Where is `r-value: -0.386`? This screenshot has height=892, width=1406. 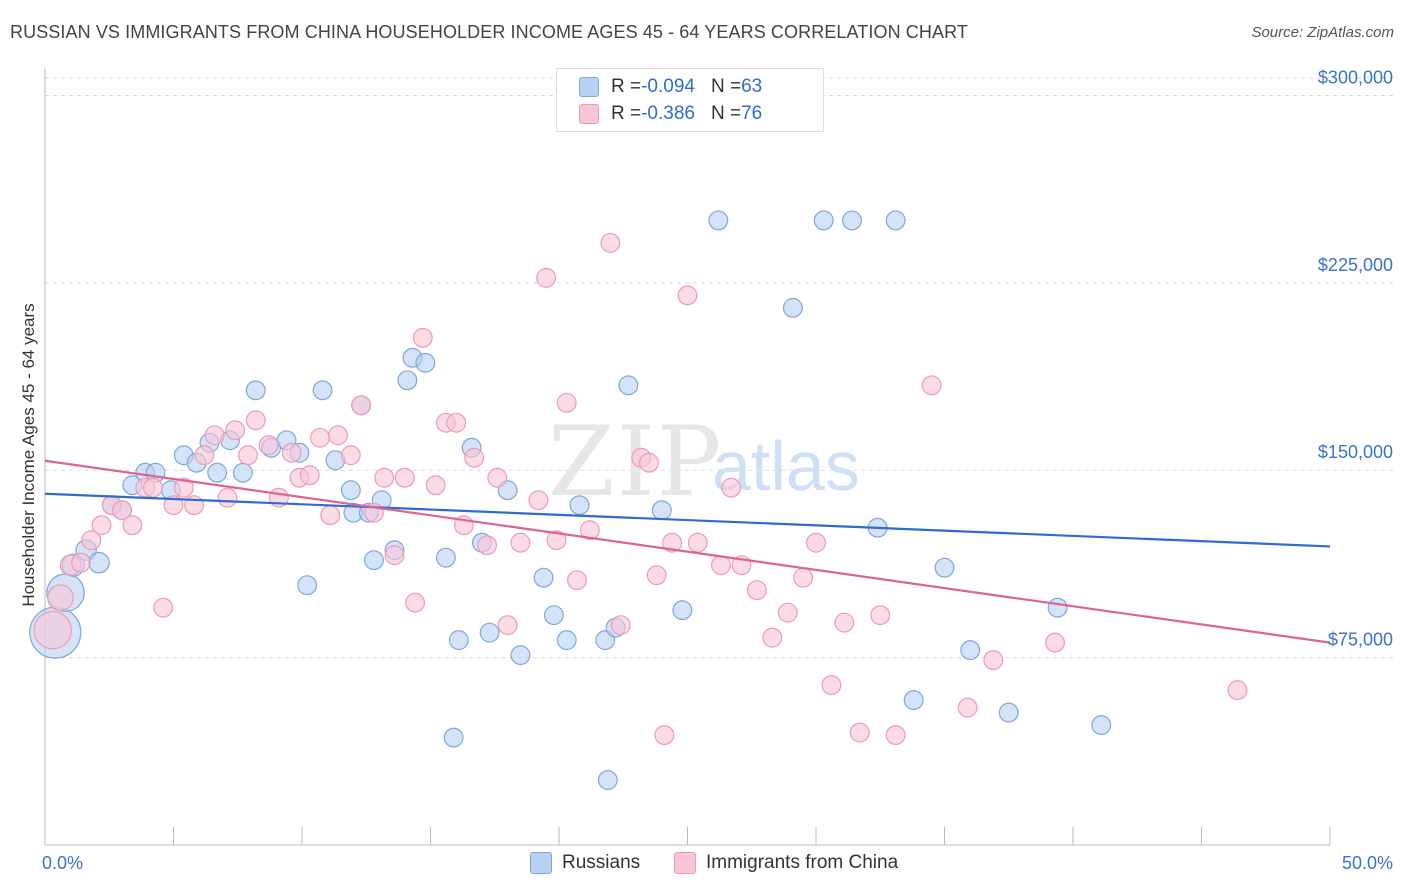 r-value: -0.386 is located at coordinates (668, 113).